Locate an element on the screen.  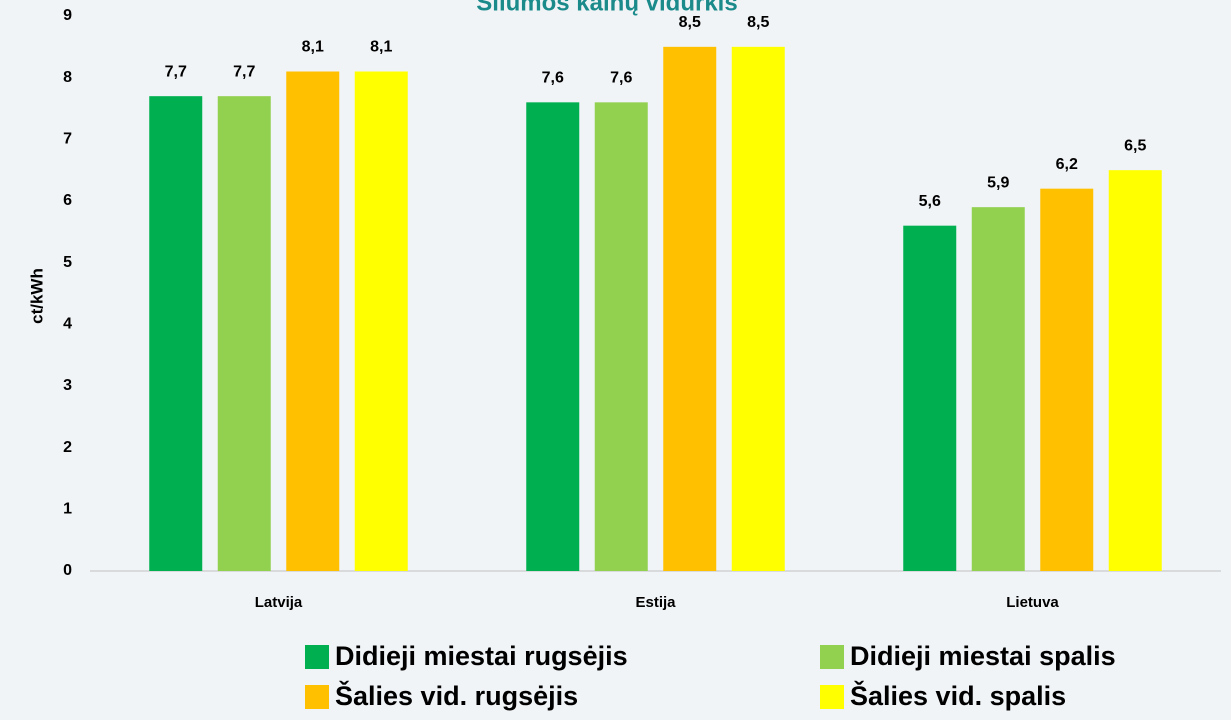
x-tick-label: Latvija is located at coordinates (279, 602).